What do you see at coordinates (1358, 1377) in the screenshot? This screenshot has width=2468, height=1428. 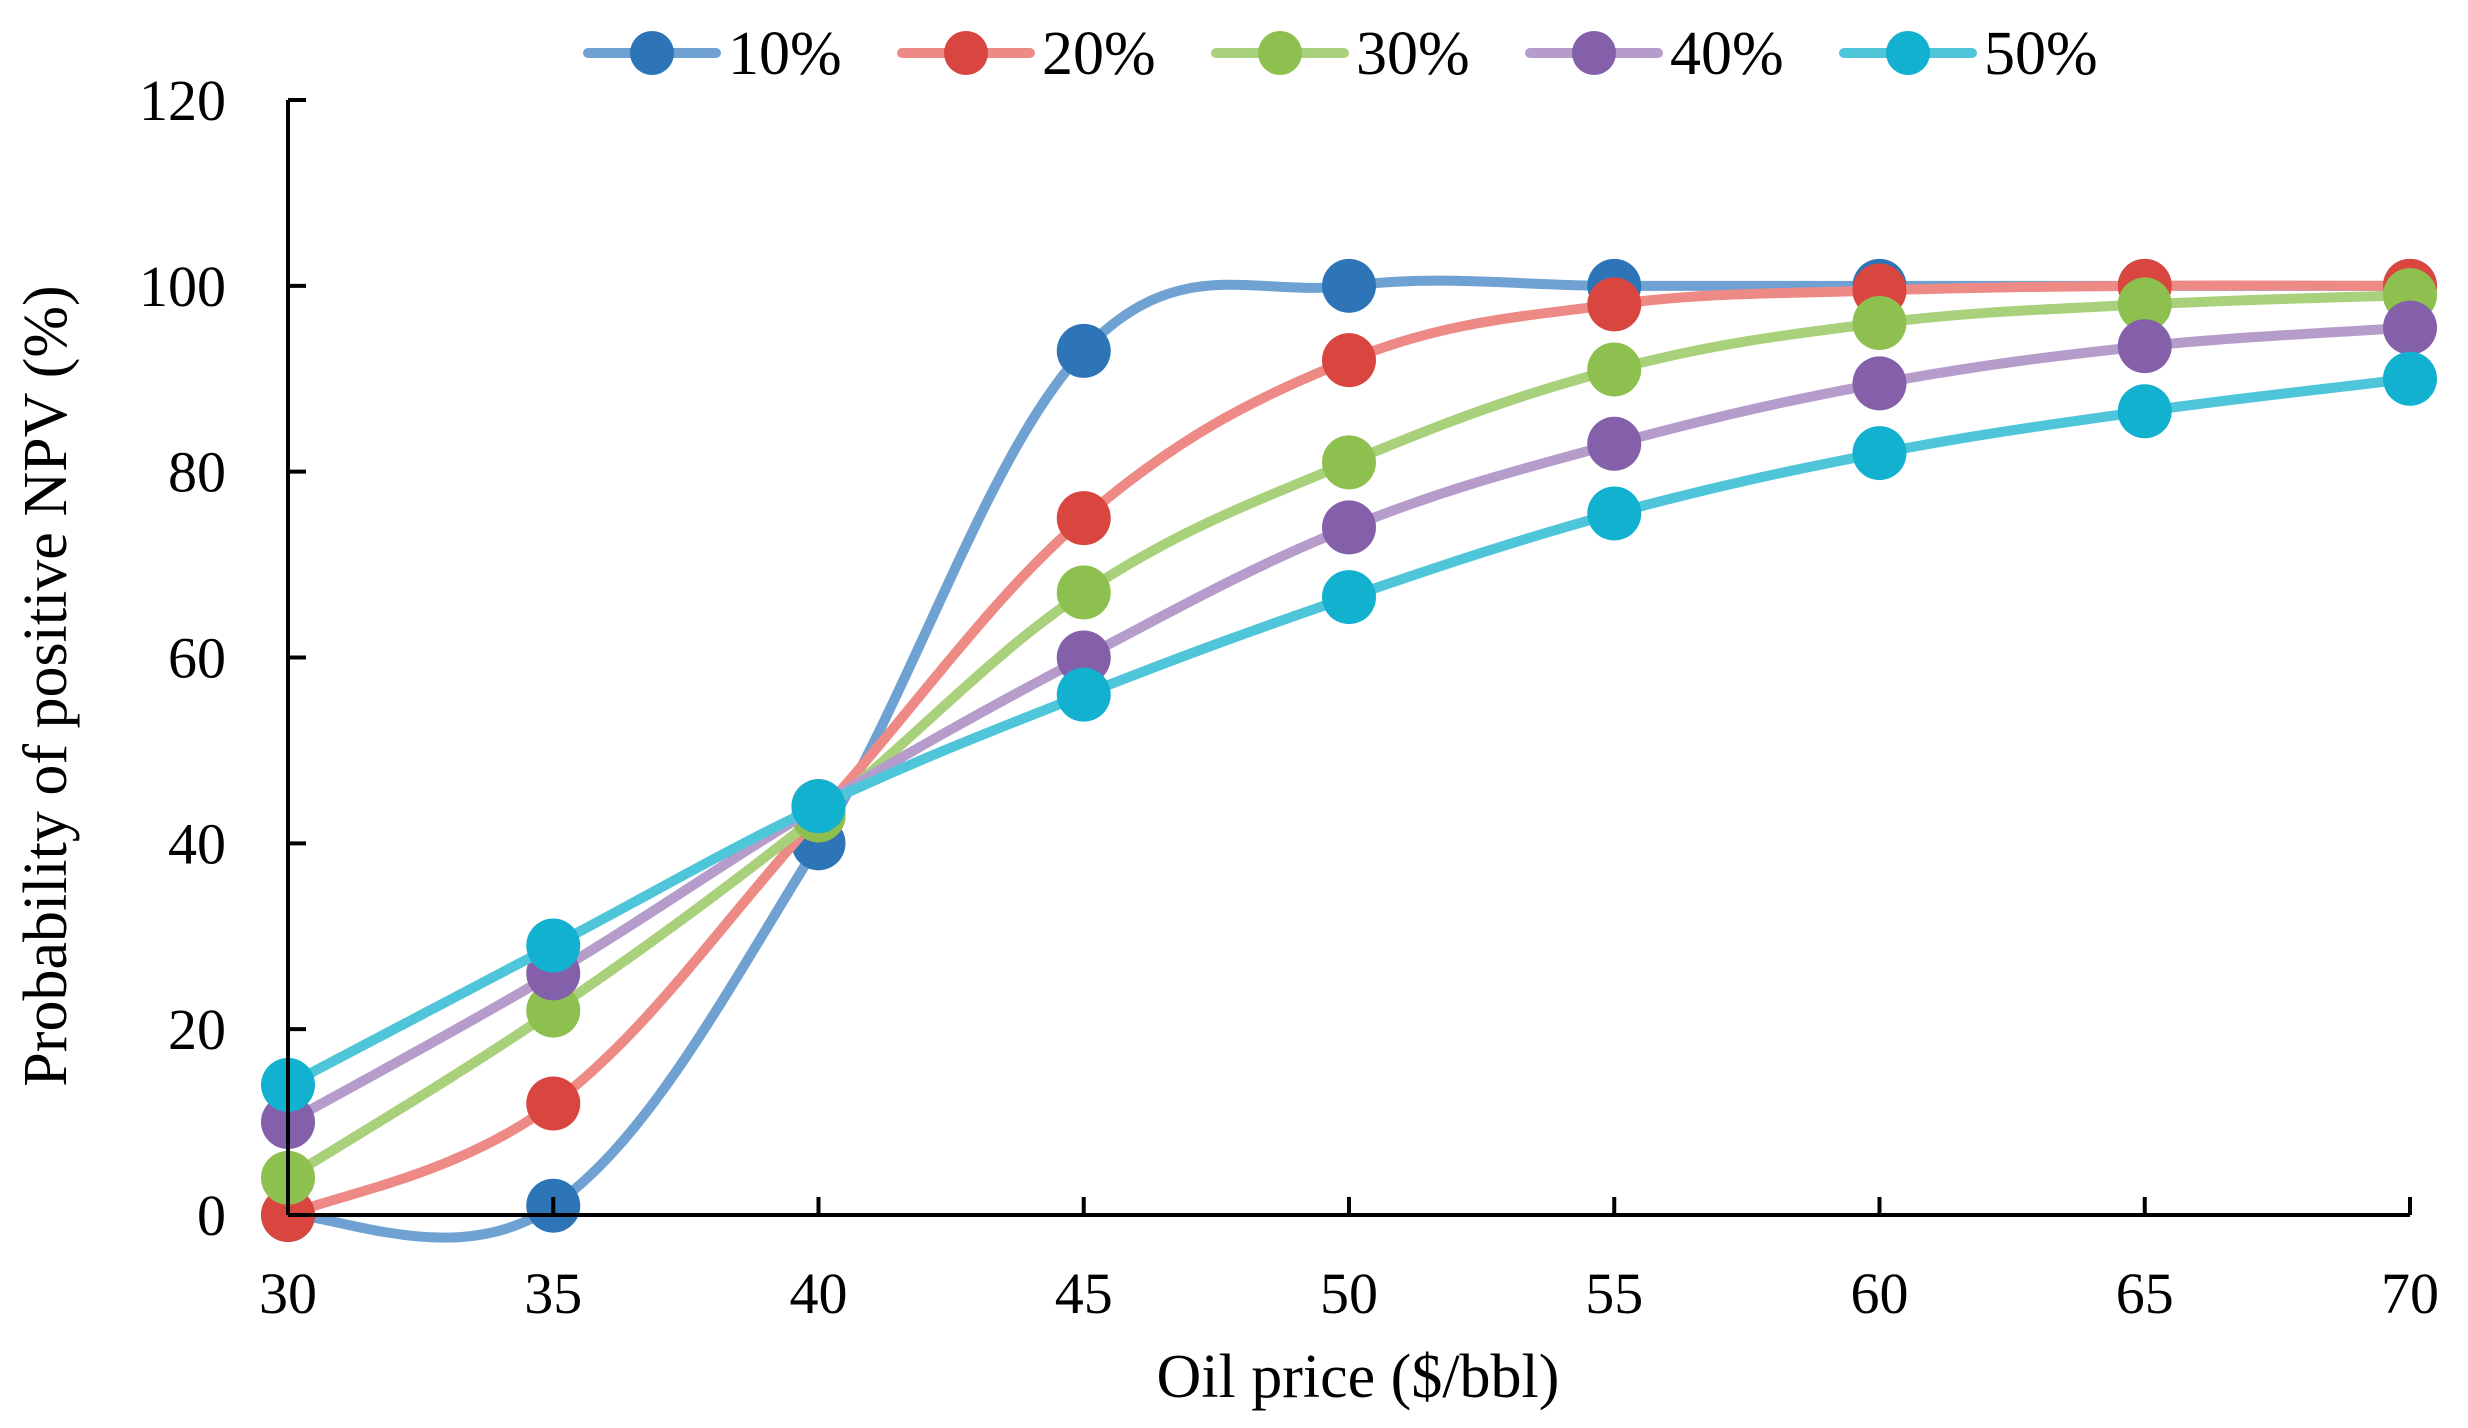 I see `x-axis-title: Oil price ($/bbl)` at bounding box center [1358, 1377].